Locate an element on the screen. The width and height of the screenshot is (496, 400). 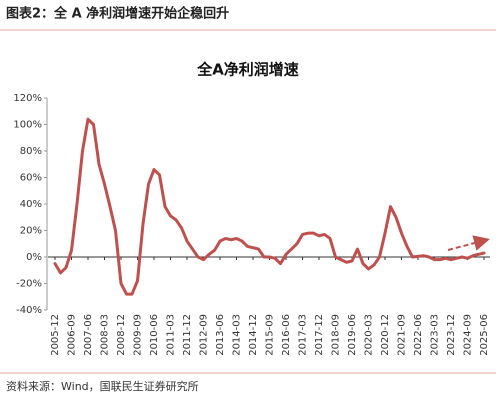
x-tick-label: 2020-12 is located at coordinates (385, 335).